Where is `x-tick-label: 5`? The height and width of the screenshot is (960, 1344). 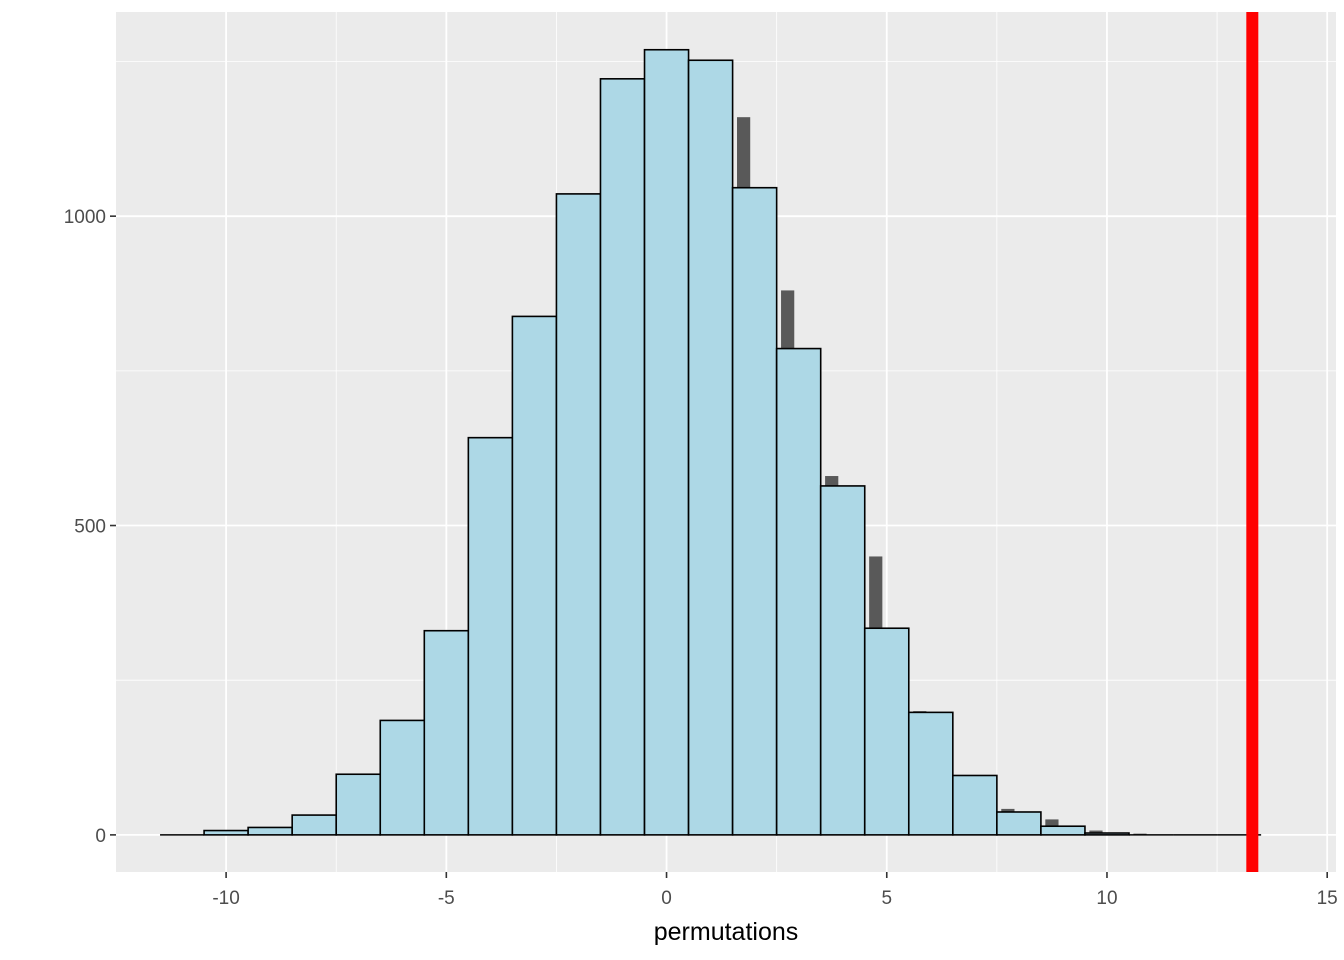 x-tick-label: 5 is located at coordinates (886, 898).